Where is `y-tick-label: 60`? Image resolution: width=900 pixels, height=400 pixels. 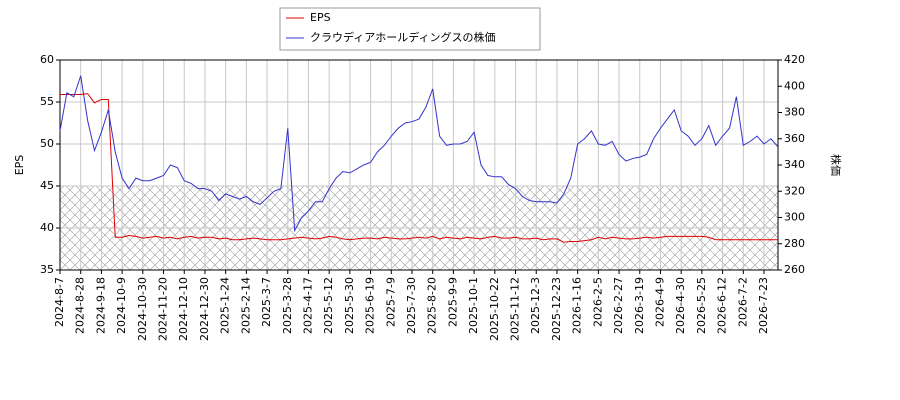 y-tick-label: 60 is located at coordinates (47, 59).